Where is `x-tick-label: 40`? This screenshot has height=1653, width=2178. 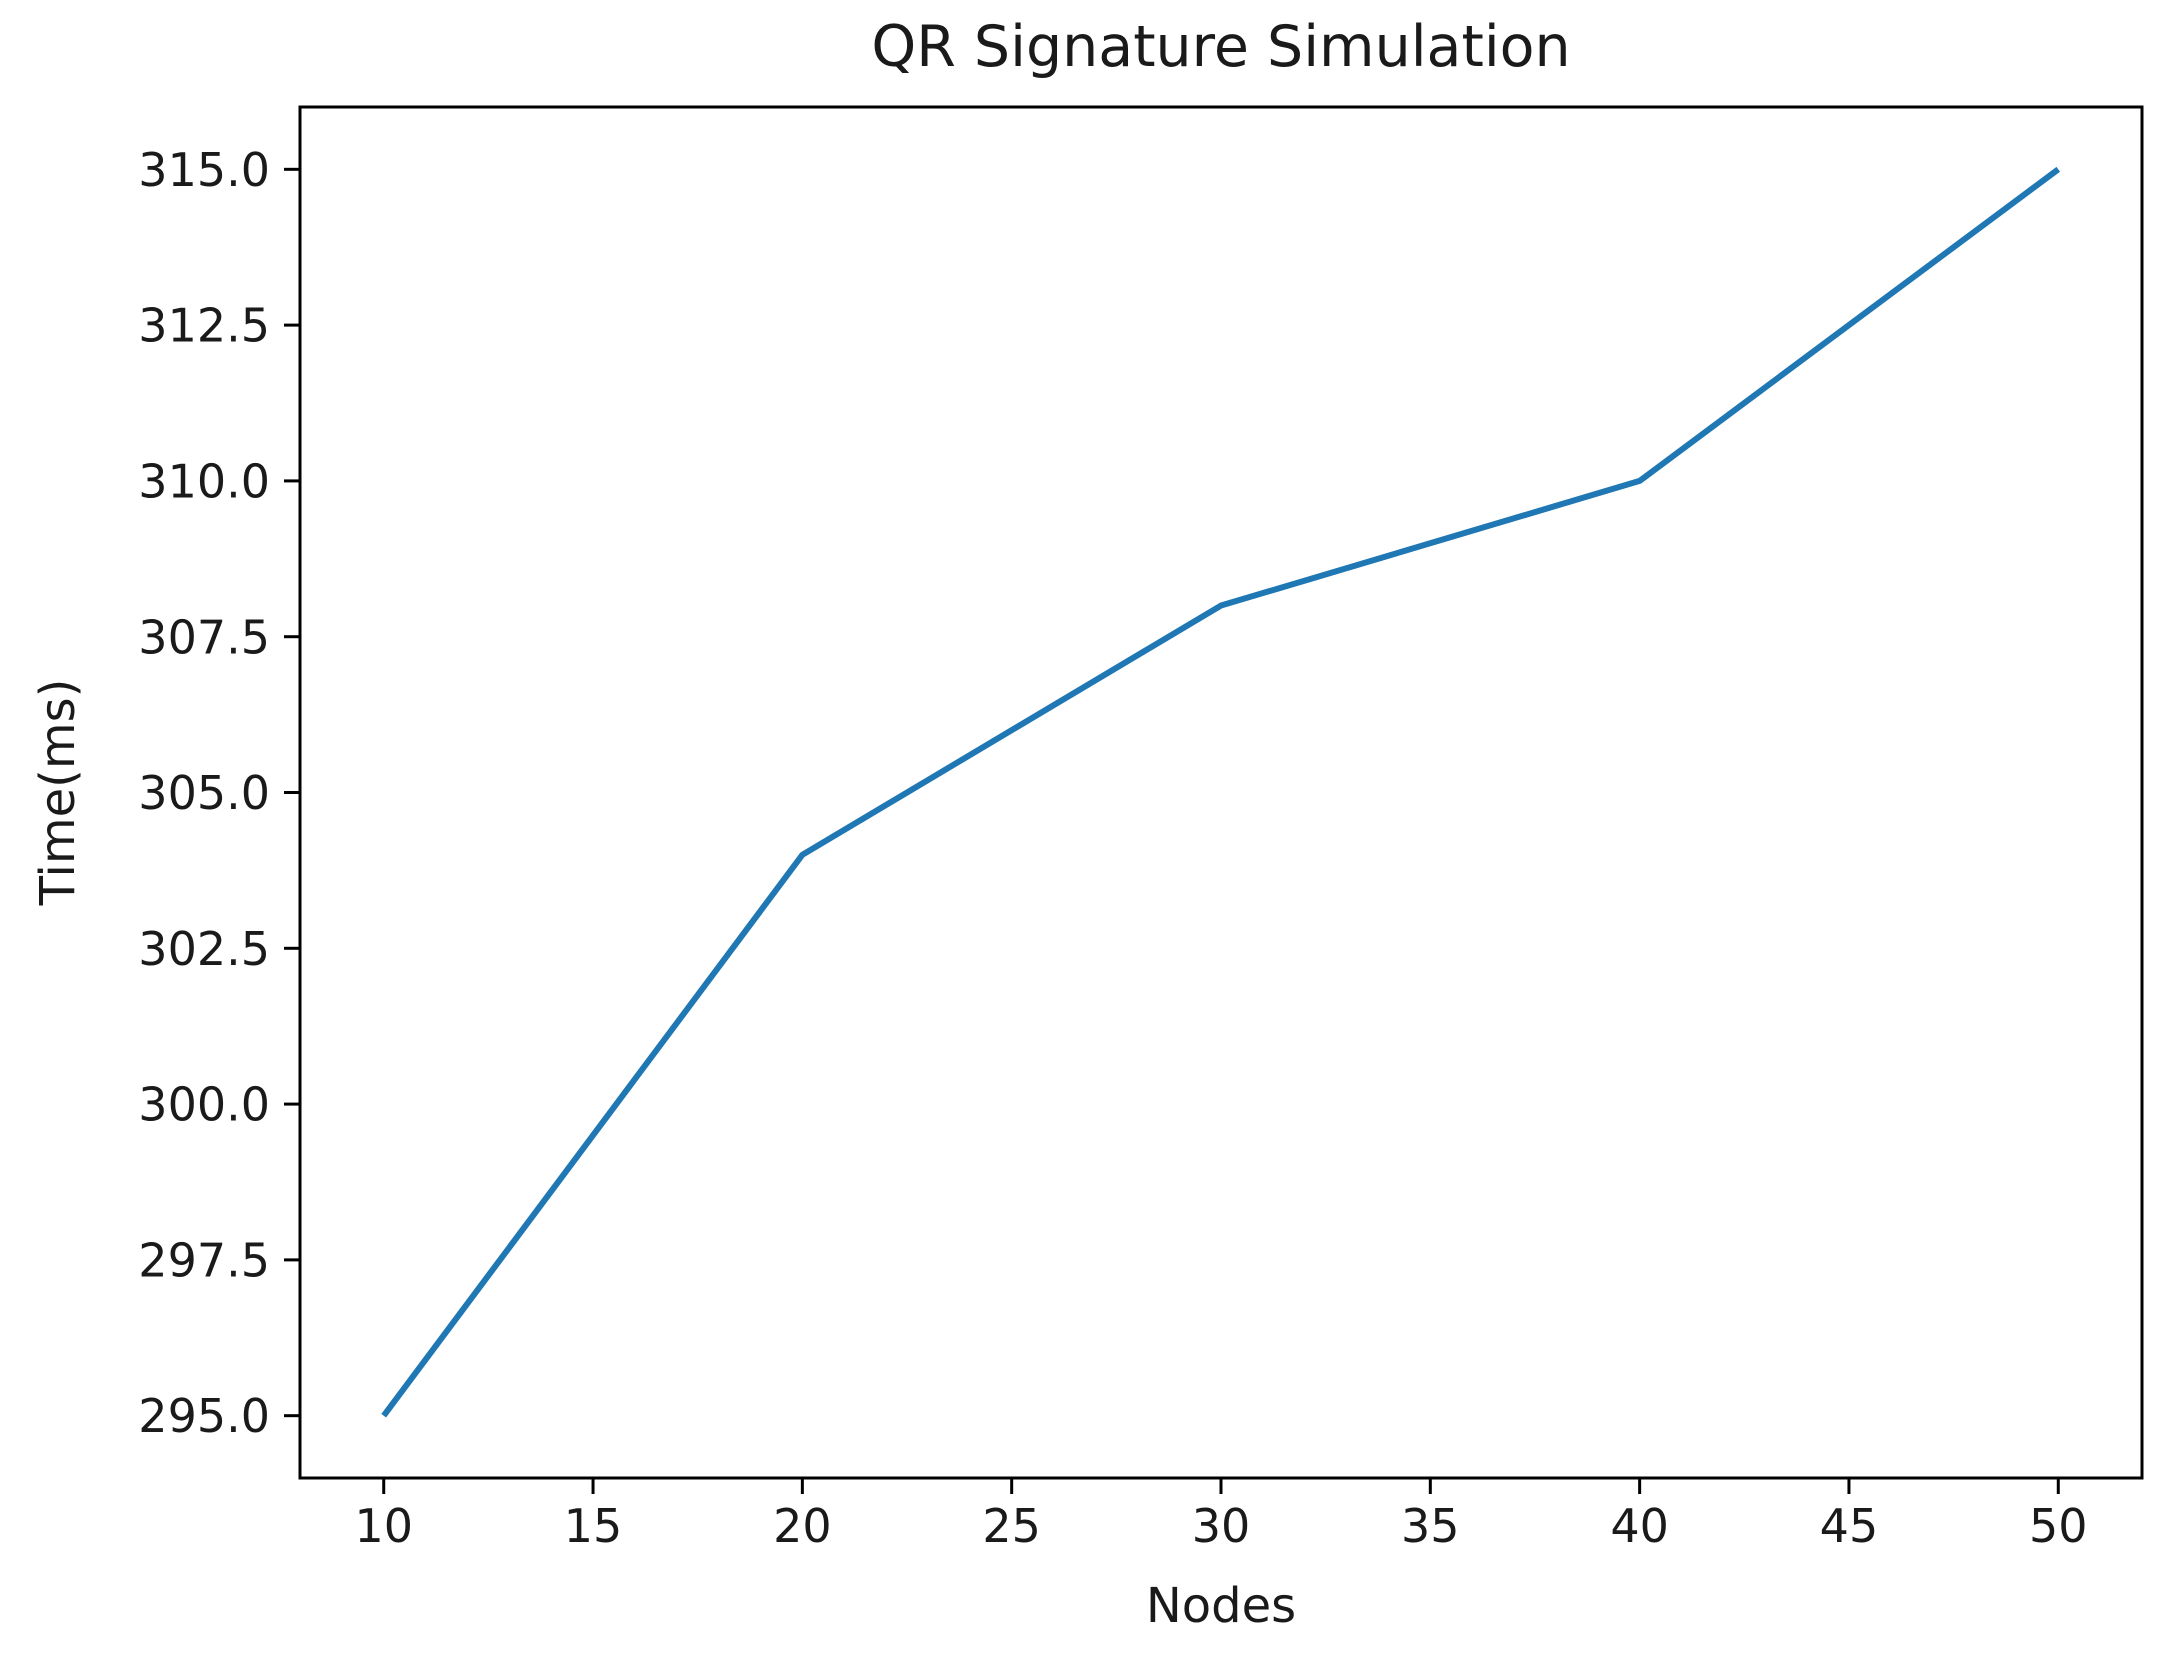
x-tick-label: 40 is located at coordinates (1639, 1526).